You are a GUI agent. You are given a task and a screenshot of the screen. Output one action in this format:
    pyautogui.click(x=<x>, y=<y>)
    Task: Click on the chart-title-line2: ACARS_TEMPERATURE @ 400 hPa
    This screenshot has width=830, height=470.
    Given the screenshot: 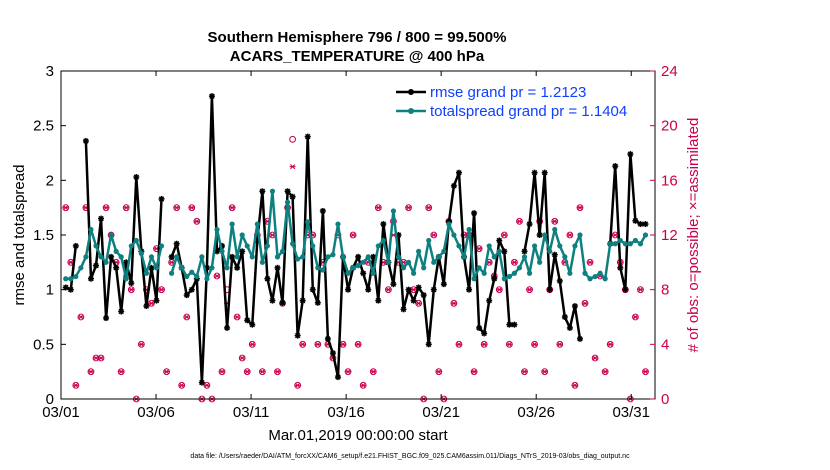 What is the action you would take?
    pyautogui.click(x=357, y=56)
    